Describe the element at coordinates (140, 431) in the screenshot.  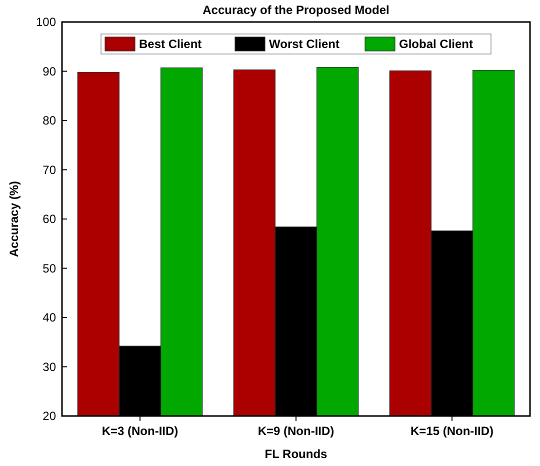
I see `x-tick-label: K=3 (Non-IID)` at that location.